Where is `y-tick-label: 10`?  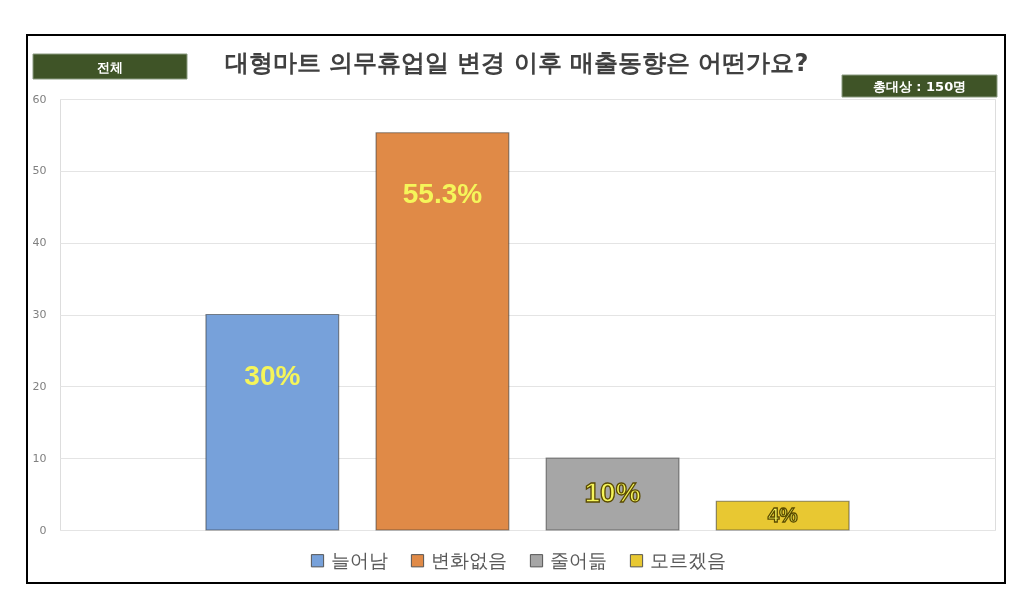 y-tick-label: 10 is located at coordinates (39, 458).